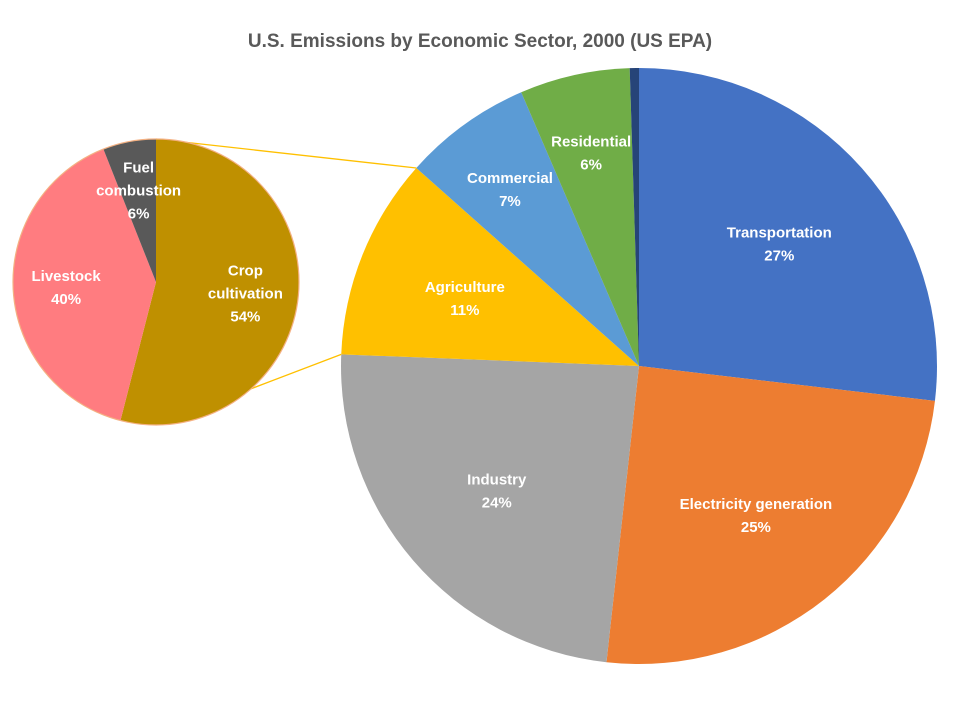 The image size is (960, 725). I want to click on inset-border, so click(156, 282).